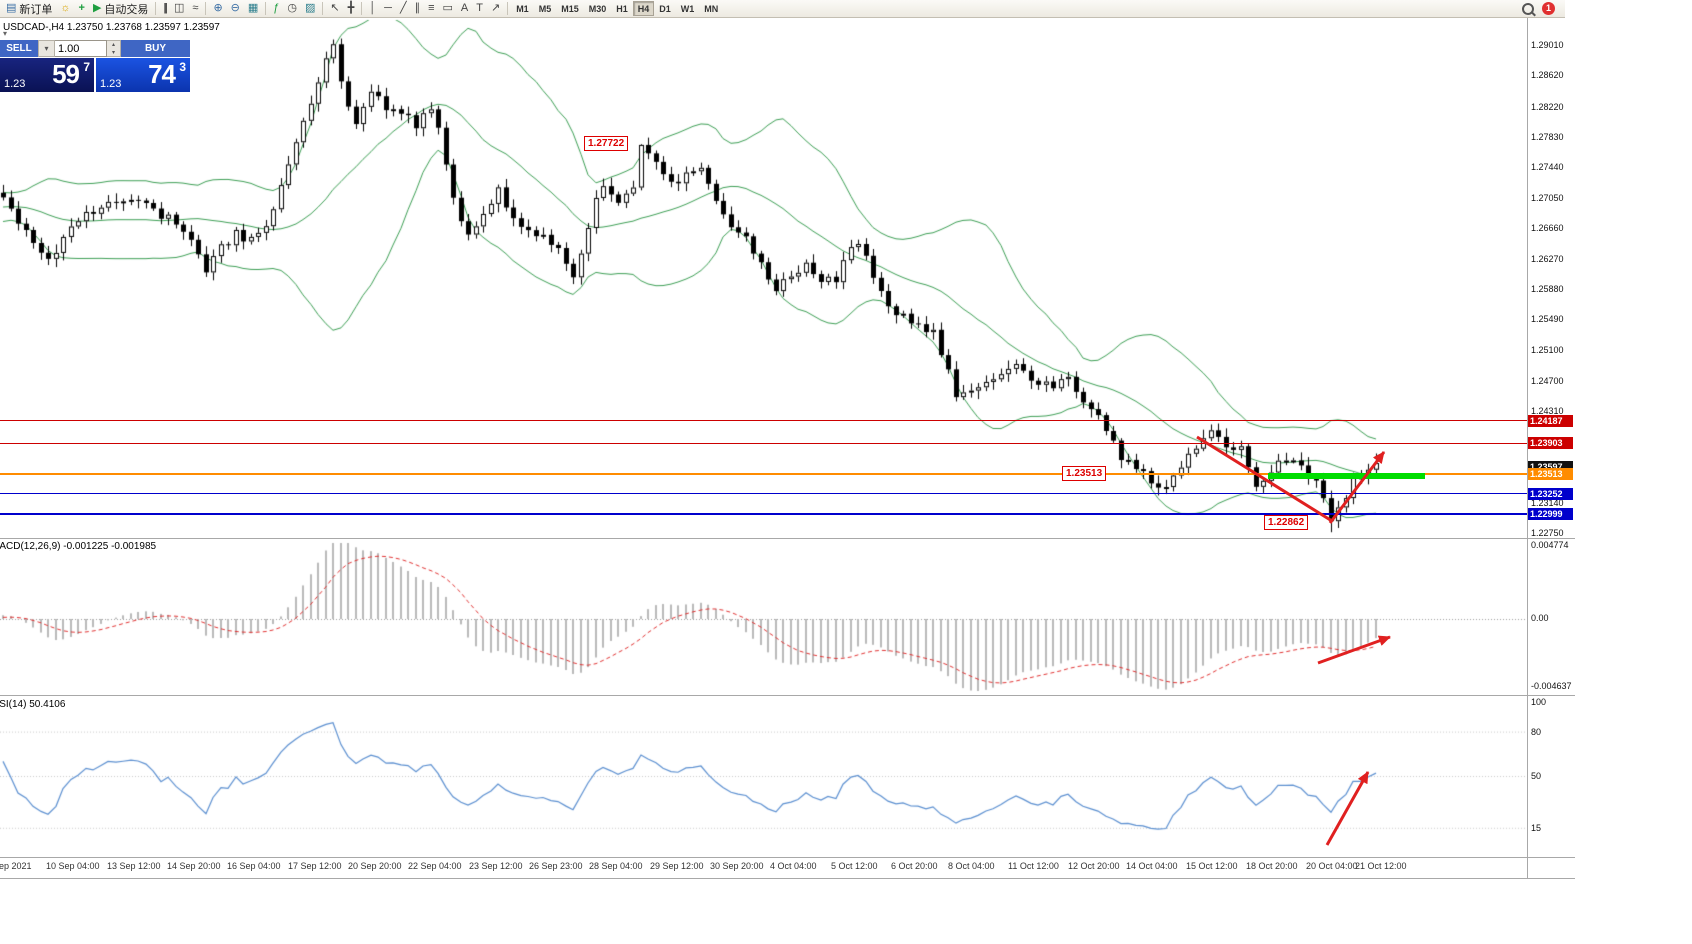  I want to click on timeframe-button-h1: H1, so click(622, 8).